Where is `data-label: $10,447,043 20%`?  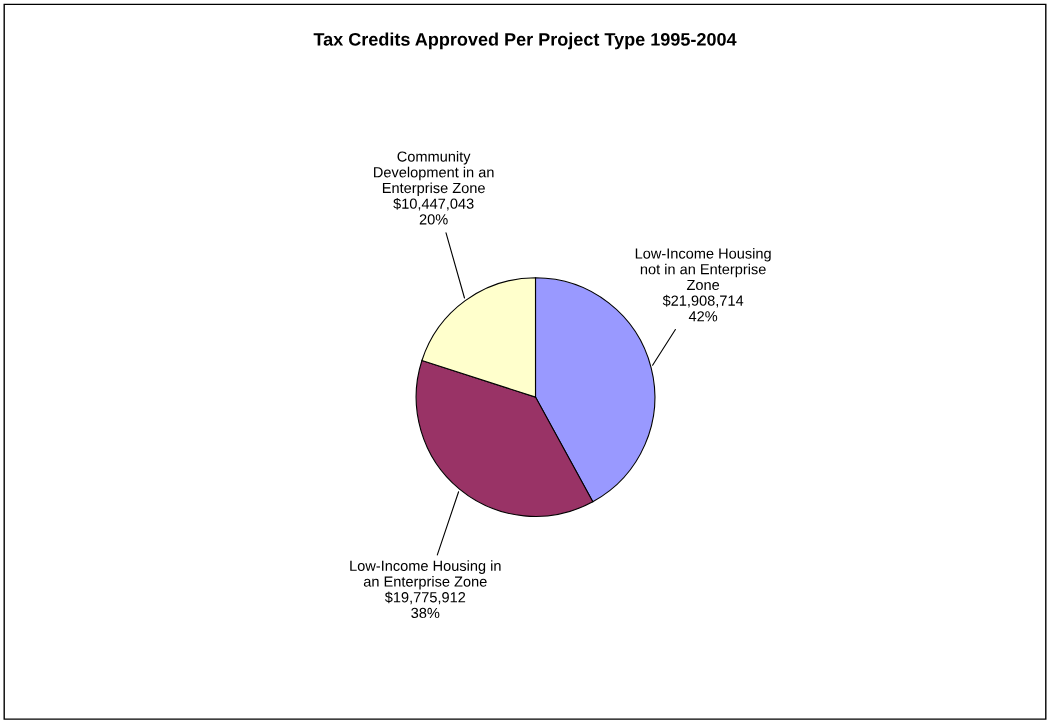 data-label: $10,447,043 20% is located at coordinates (433, 211).